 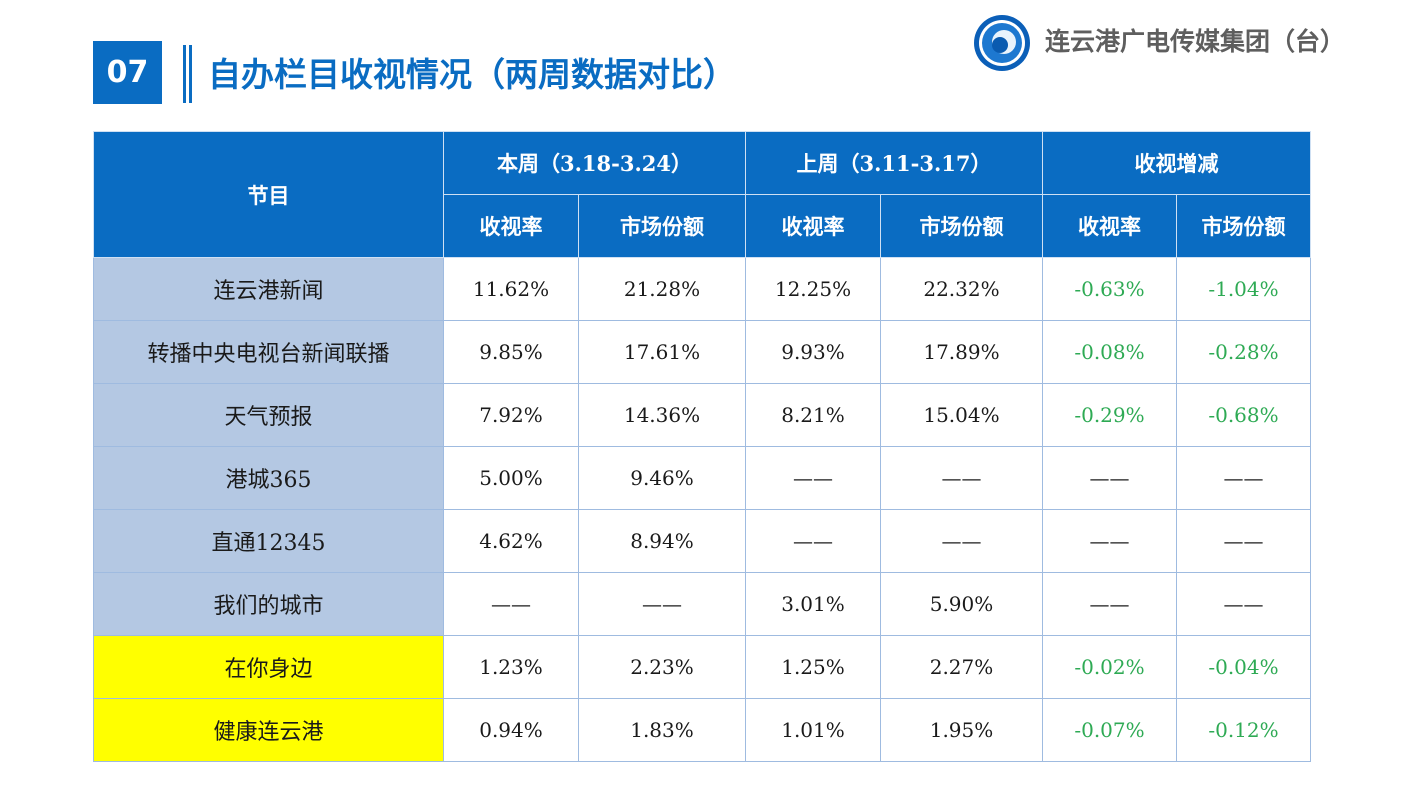 What do you see at coordinates (268, 541) in the screenshot?
I see `program-name: 直通12345` at bounding box center [268, 541].